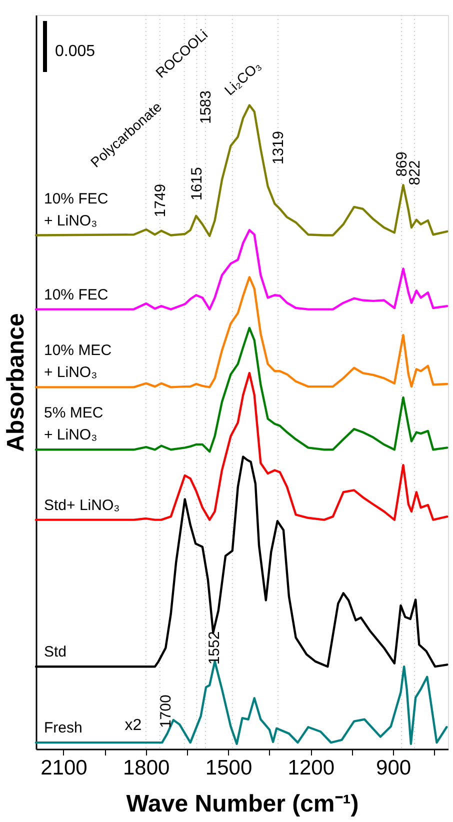 The height and width of the screenshot is (822, 453). Describe the element at coordinates (197, 183) in the screenshot. I see `annotation: 1615` at that location.